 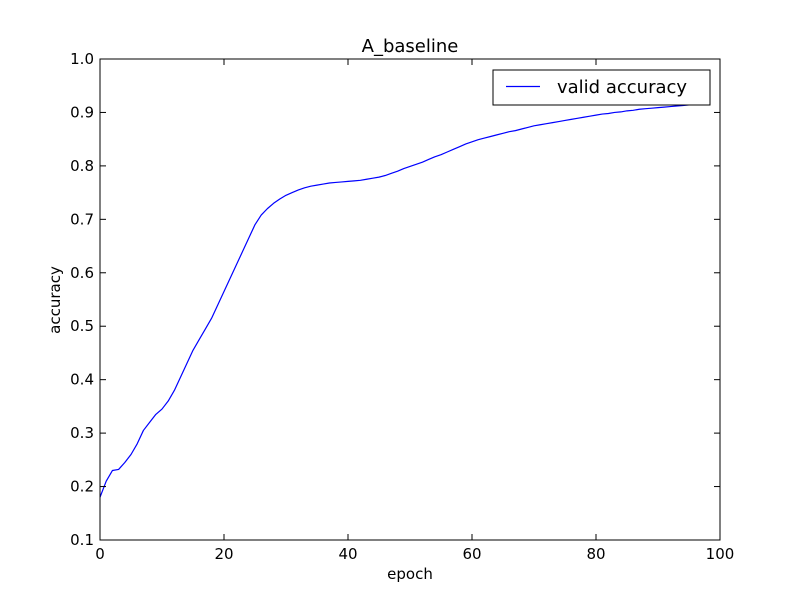 I want to click on y-tick-label: 0.2, so click(x=82, y=487).